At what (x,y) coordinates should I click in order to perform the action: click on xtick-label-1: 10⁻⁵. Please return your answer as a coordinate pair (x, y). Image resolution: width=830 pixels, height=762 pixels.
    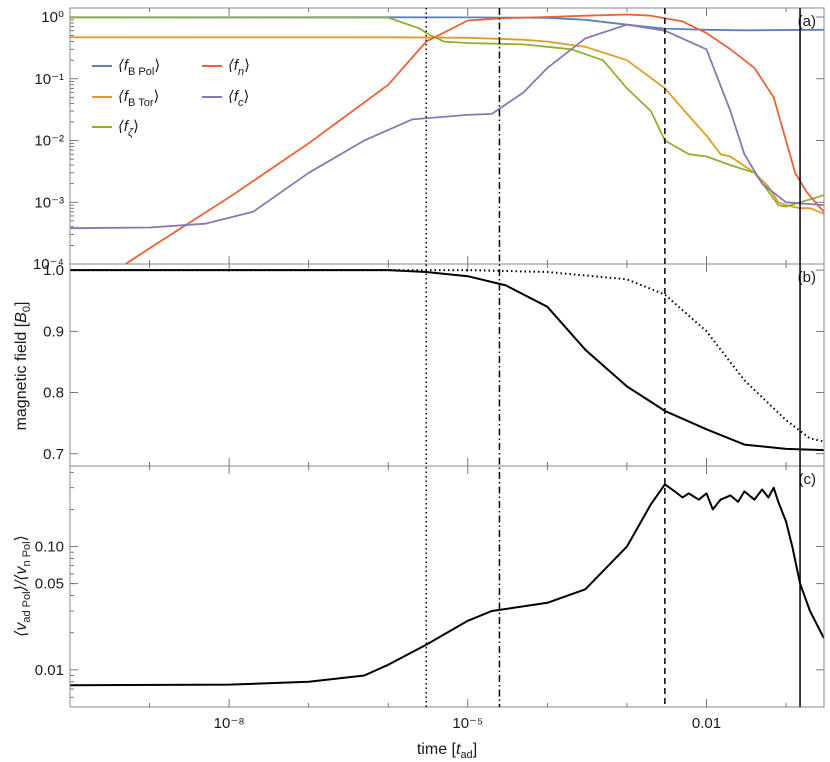
    Looking at the image, I should click on (467, 723).